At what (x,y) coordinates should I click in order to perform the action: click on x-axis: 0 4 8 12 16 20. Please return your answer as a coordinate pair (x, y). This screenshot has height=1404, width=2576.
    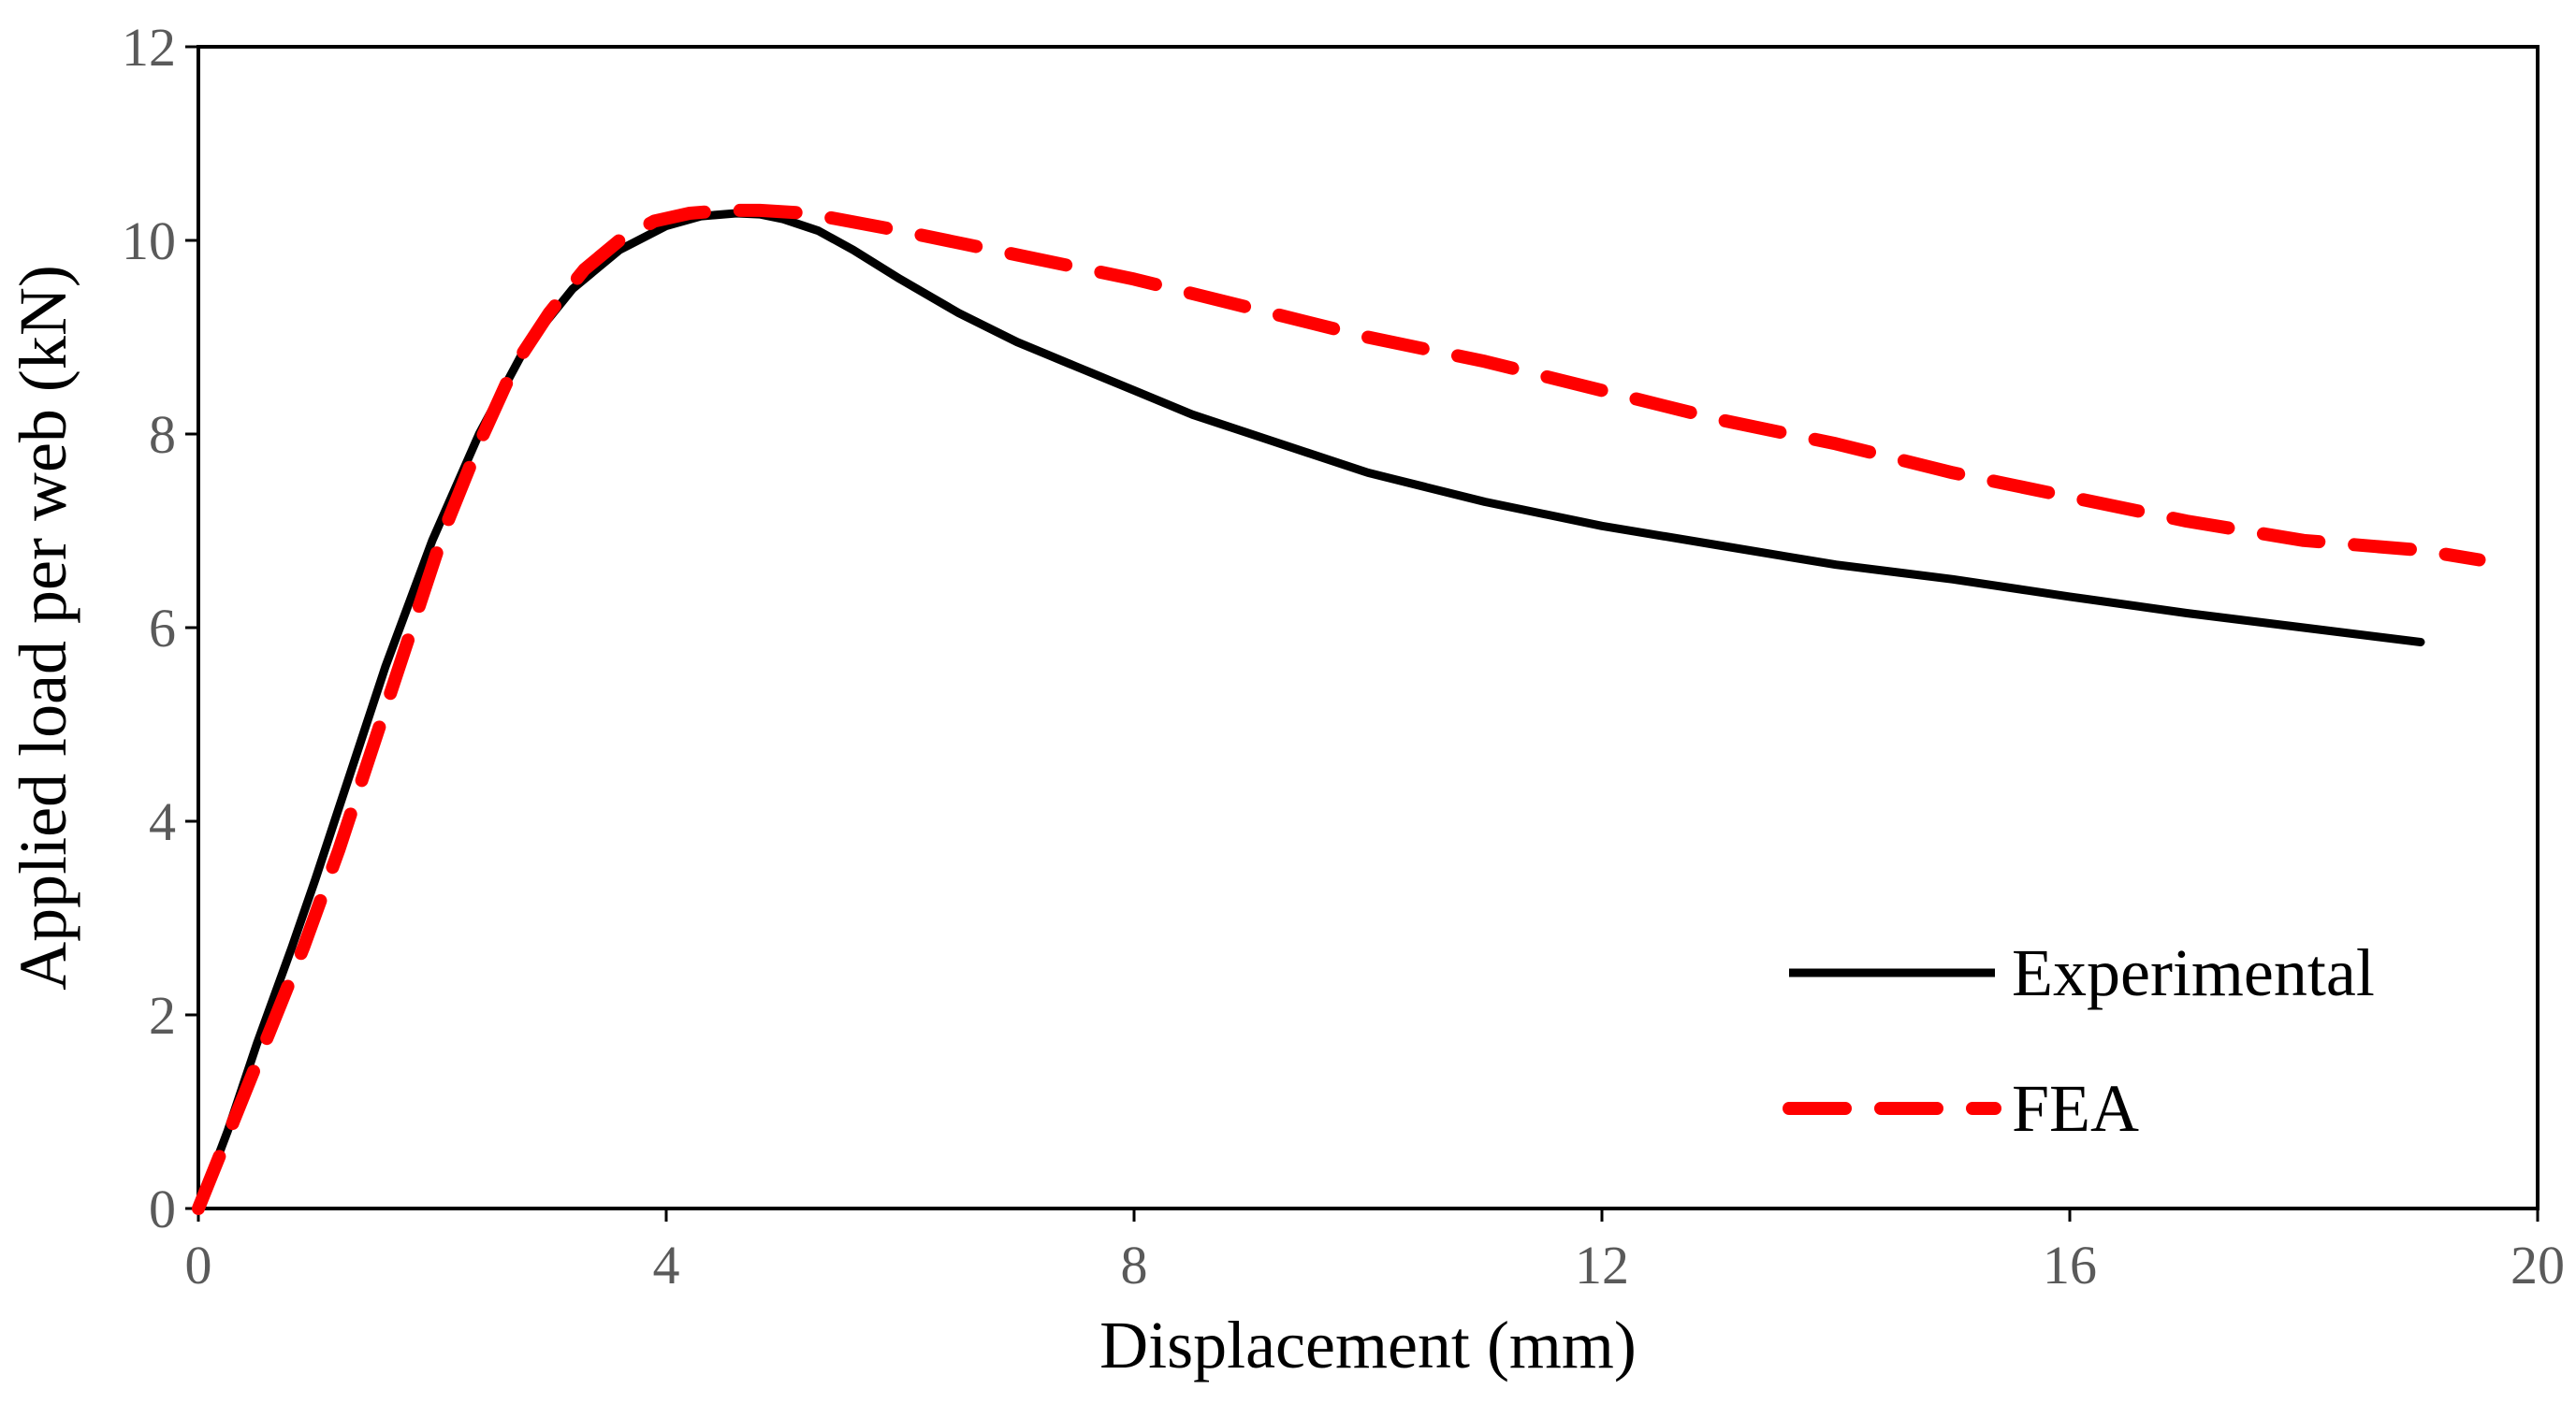
    Looking at the image, I should click on (1375, 1252).